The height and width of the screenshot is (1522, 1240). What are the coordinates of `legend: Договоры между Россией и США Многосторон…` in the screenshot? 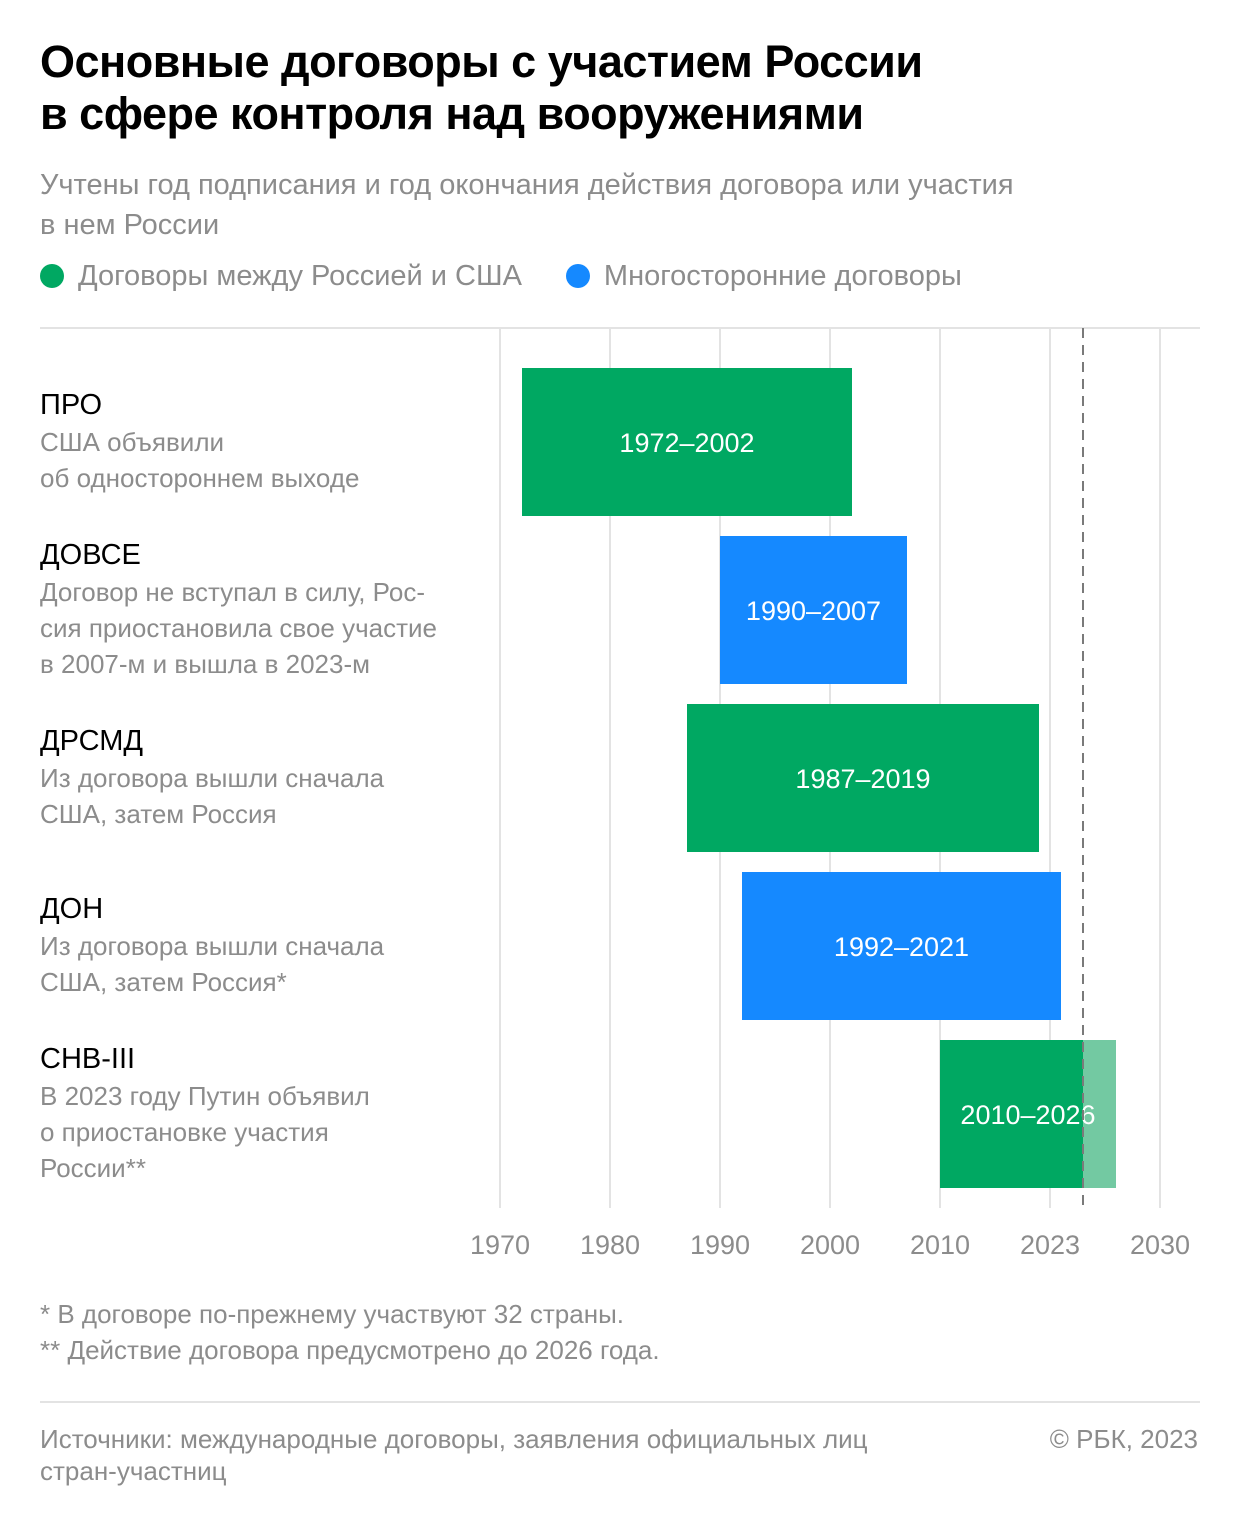 It's located at (523, 276).